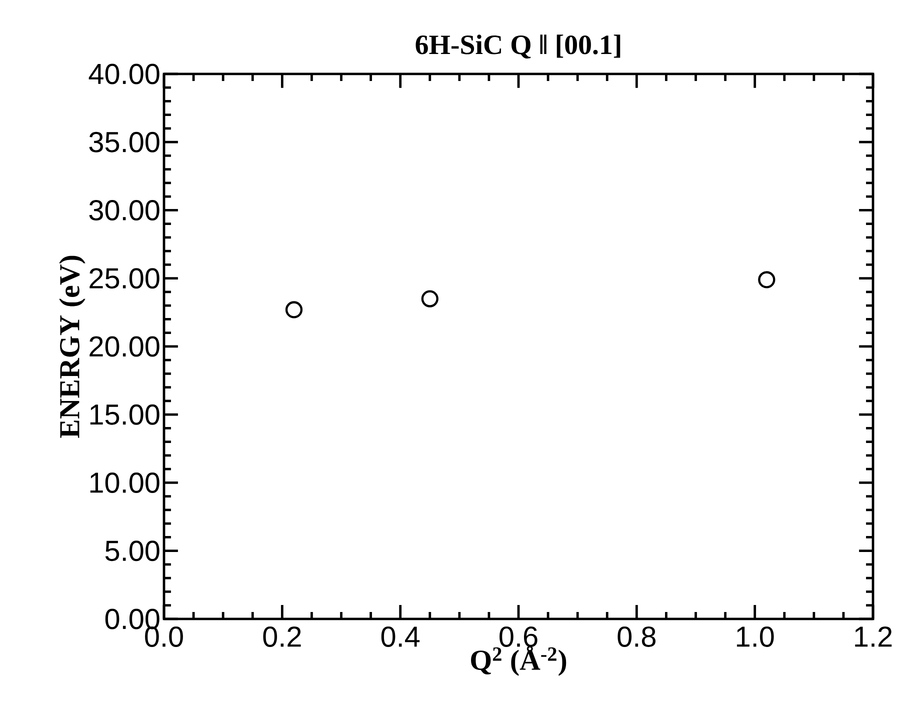 The height and width of the screenshot is (713, 902). I want to click on x-tick-label: 1.0, so click(755, 636).